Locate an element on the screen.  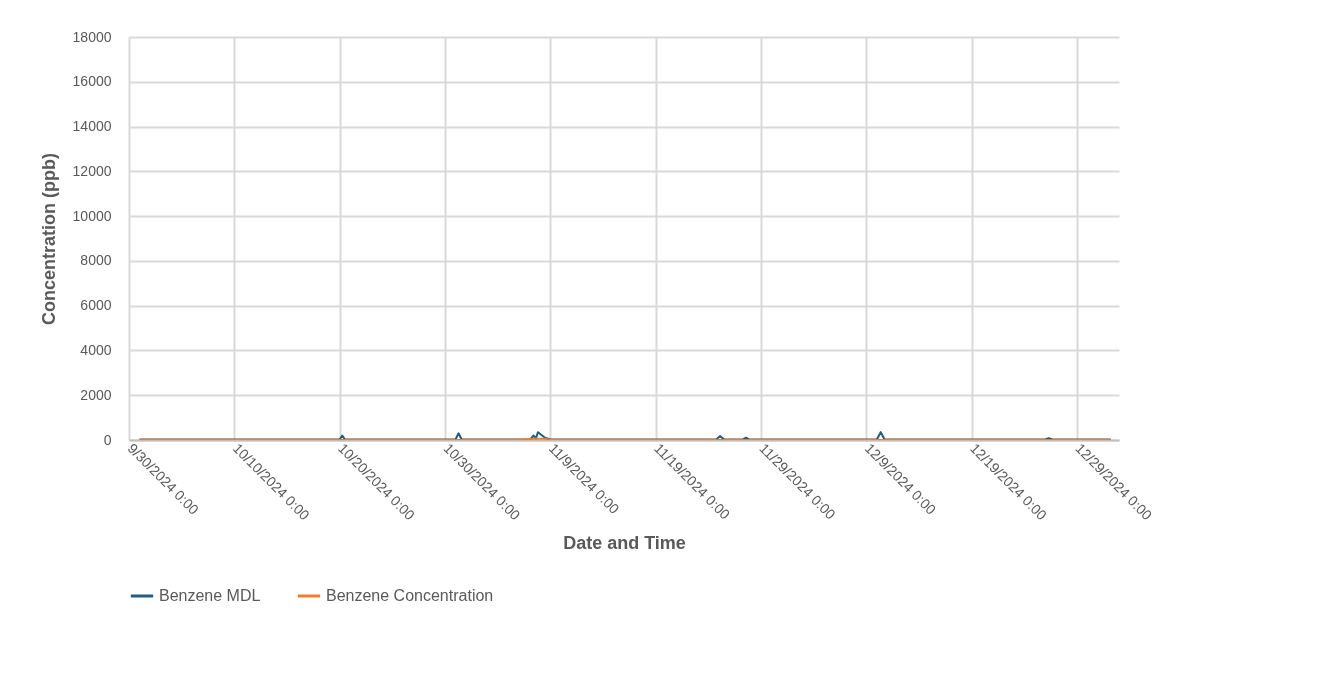
y-tick-label: 12000 is located at coordinates (92, 170).